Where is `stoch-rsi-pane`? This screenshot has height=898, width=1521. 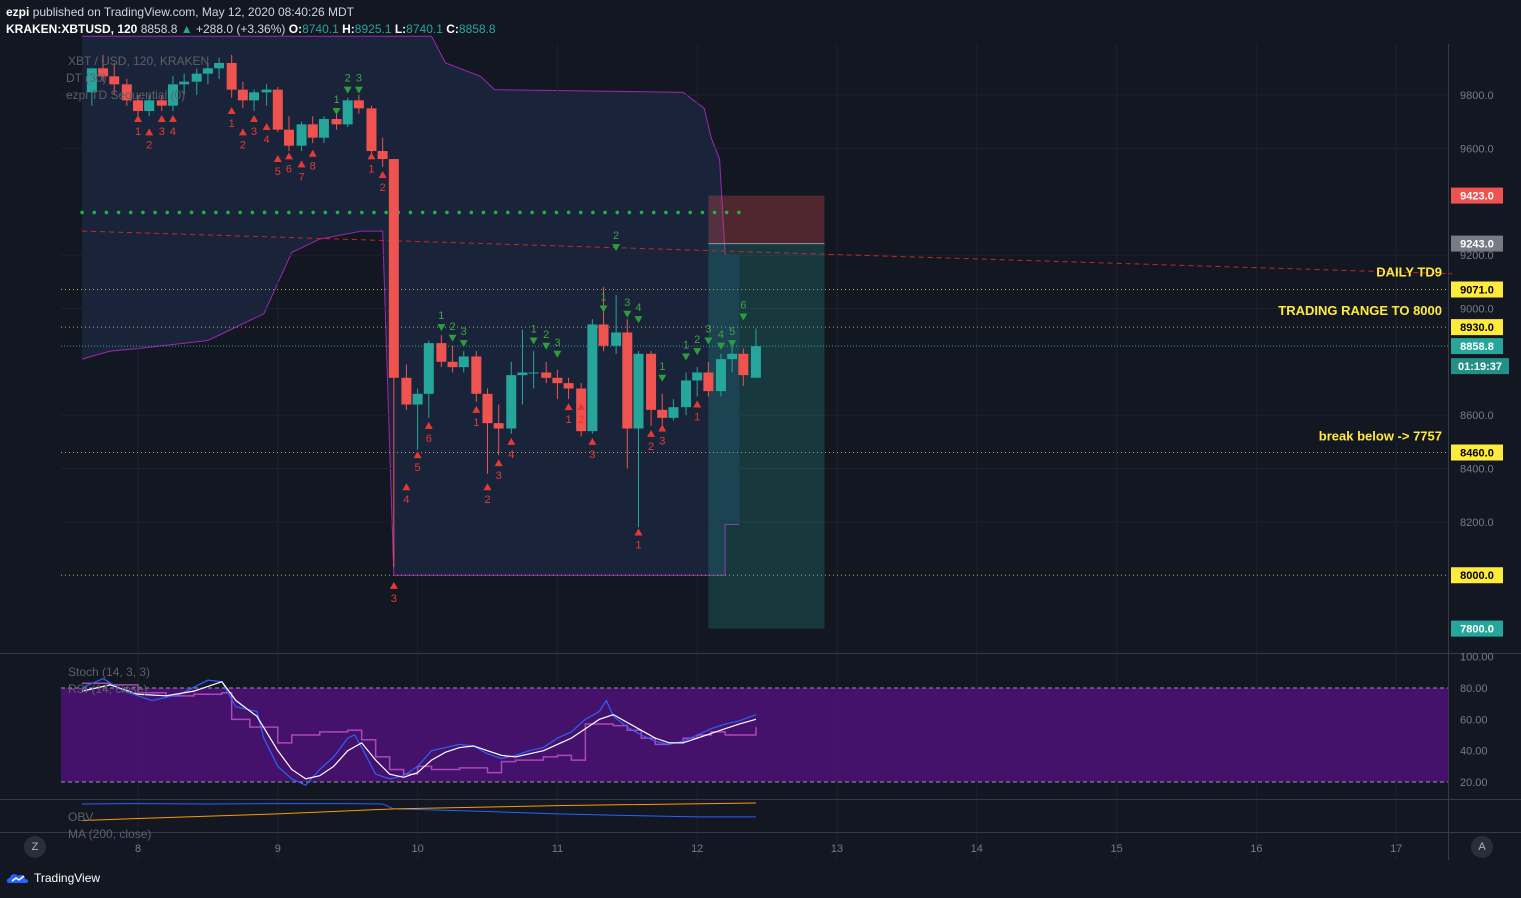
stoch-rsi-pane is located at coordinates (754, 731).